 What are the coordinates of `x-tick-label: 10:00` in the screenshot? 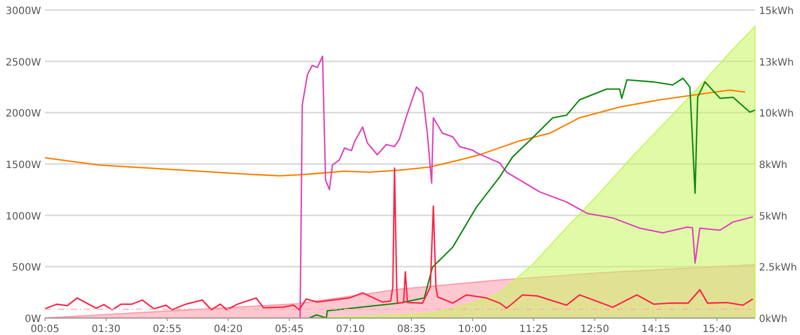 It's located at (472, 329).